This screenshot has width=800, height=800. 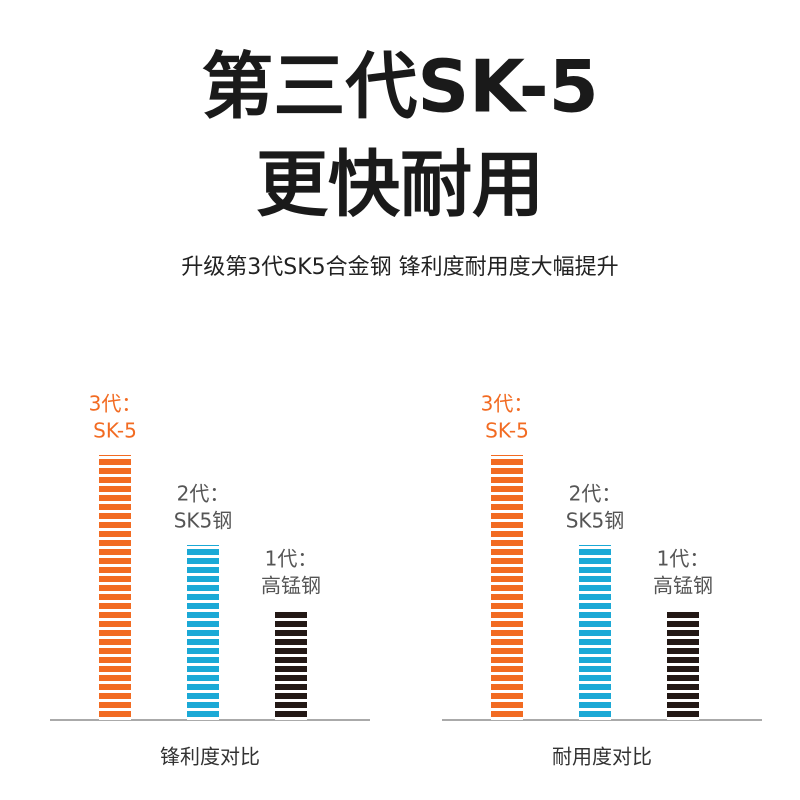 What do you see at coordinates (210, 757) in the screenshot?
I see `x-axis-label: 锋利度对比` at bounding box center [210, 757].